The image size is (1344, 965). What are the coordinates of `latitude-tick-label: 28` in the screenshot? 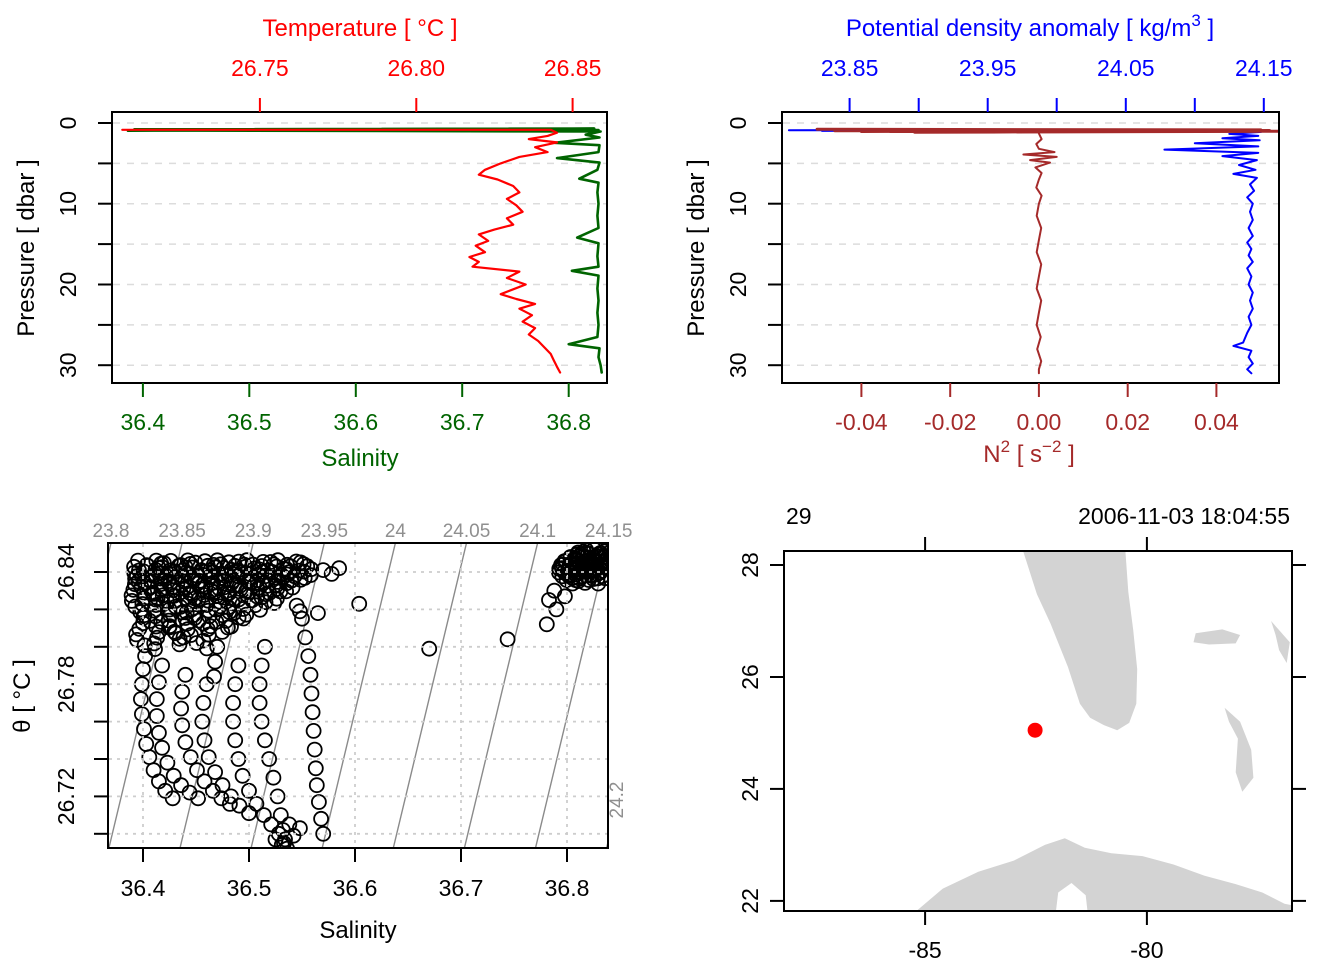 It's located at (750, 565).